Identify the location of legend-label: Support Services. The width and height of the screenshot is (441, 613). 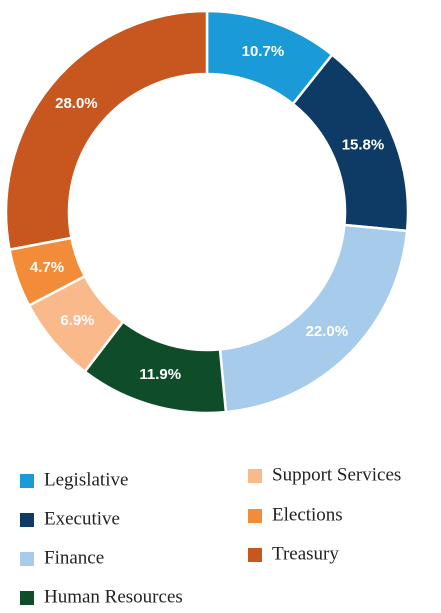
(336, 474).